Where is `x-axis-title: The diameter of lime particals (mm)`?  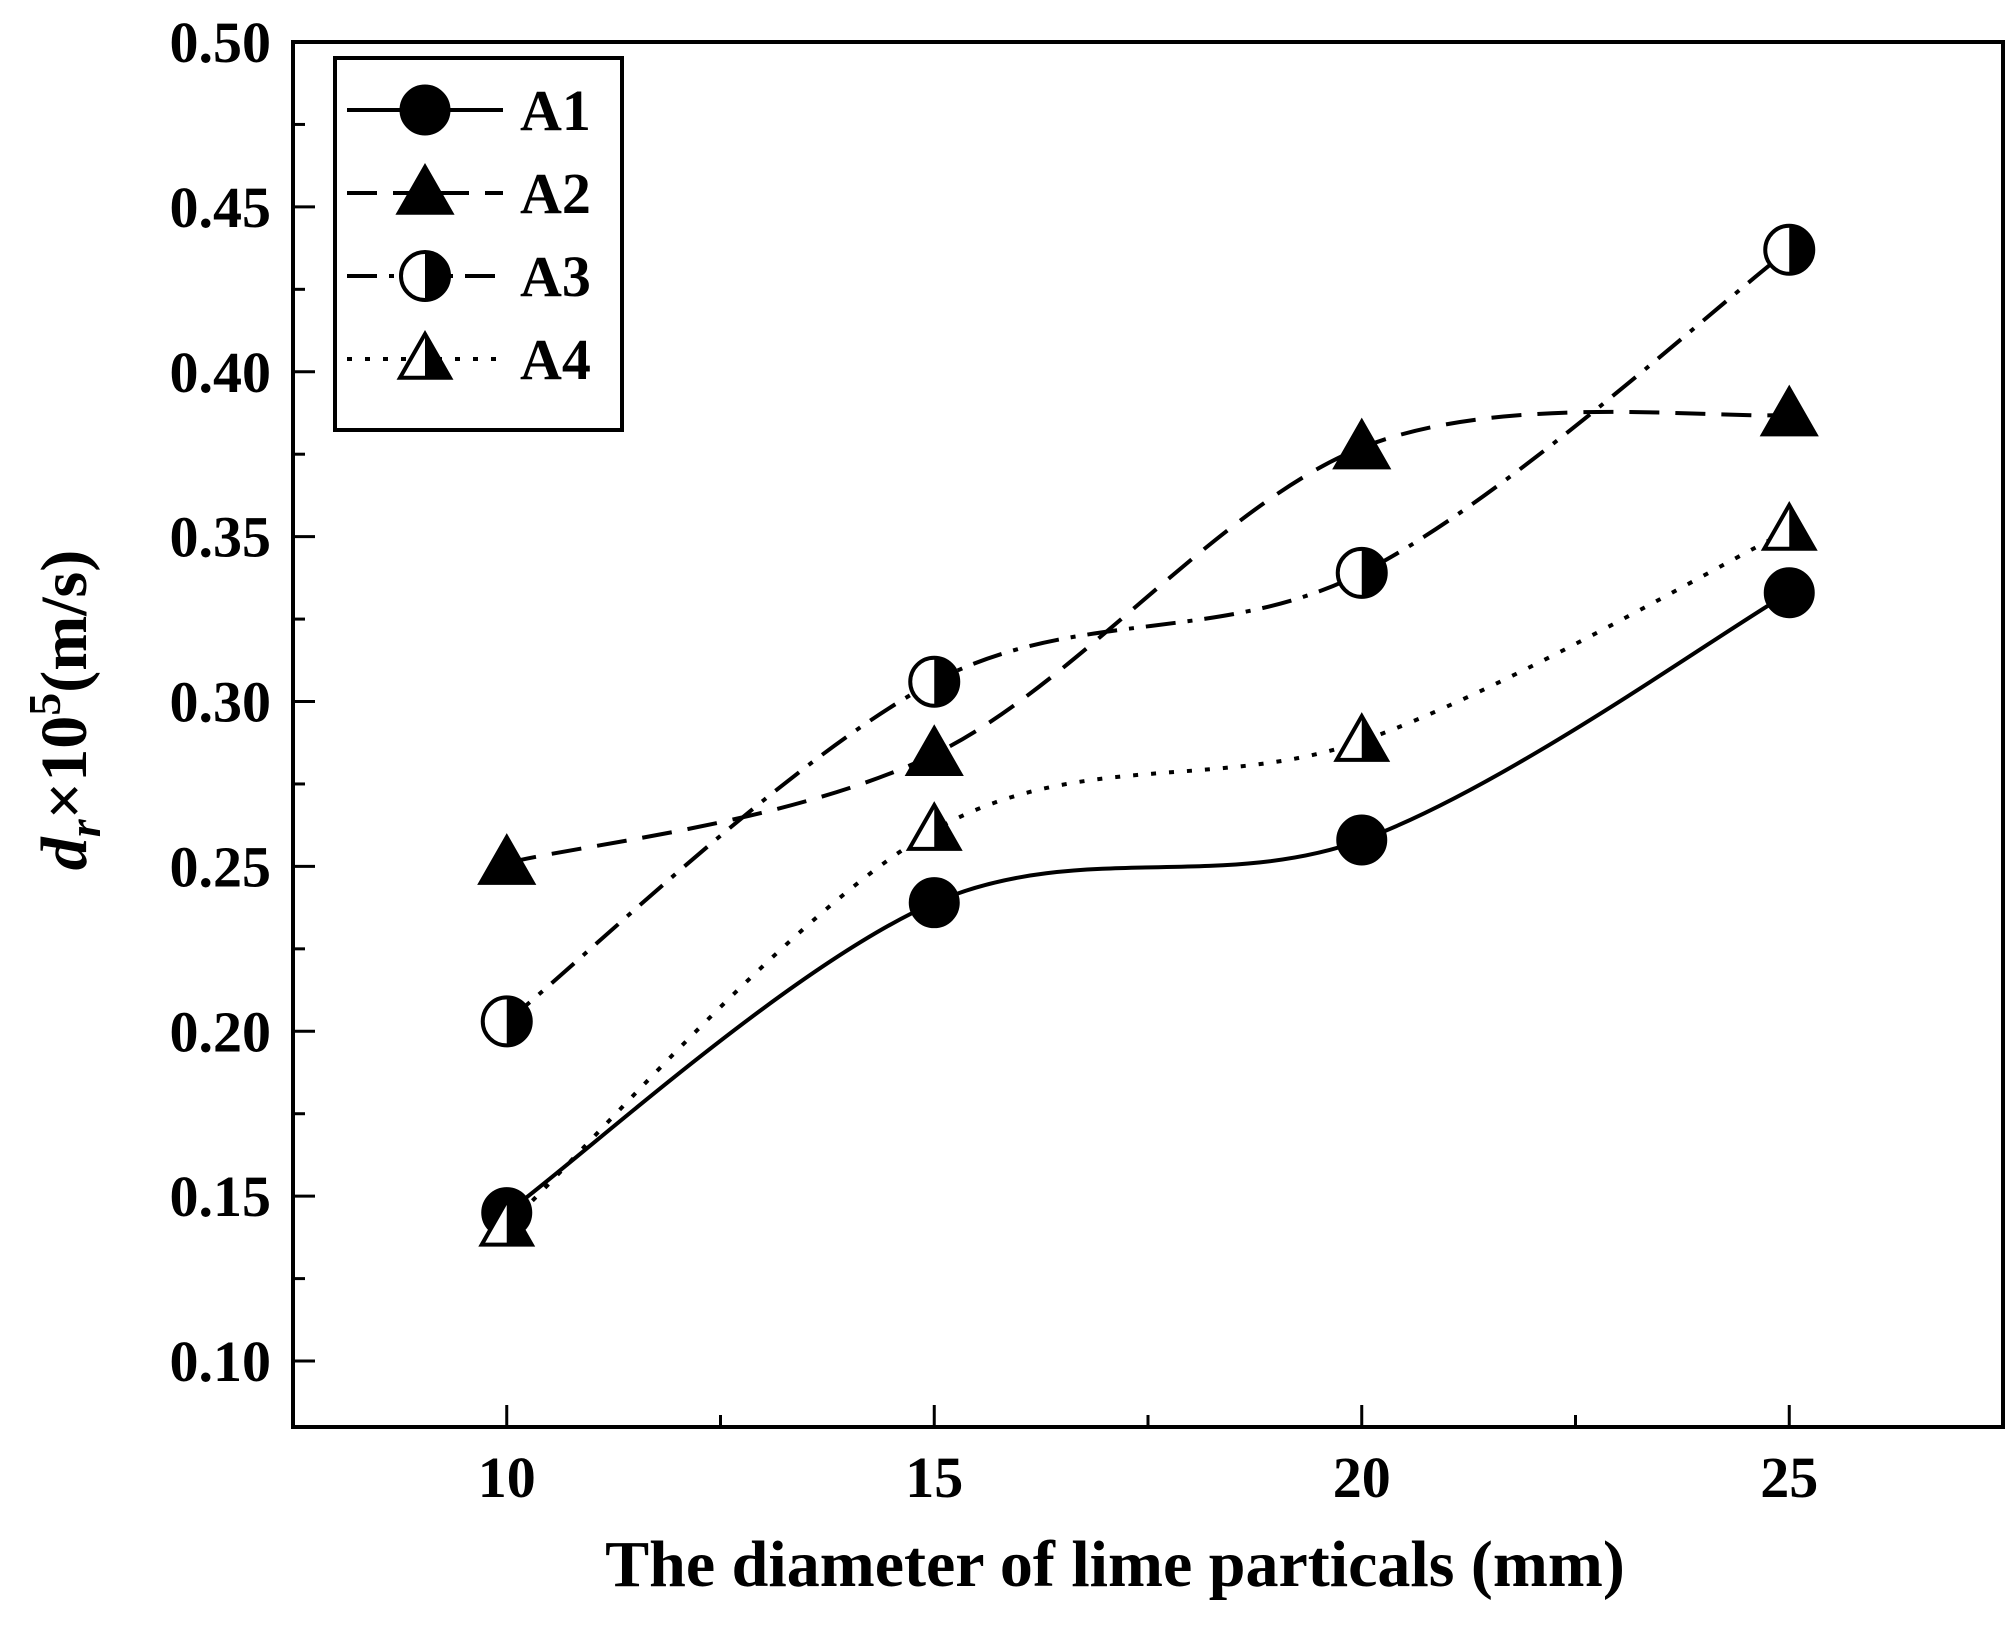
x-axis-title: The diameter of lime particals (mm) is located at coordinates (1115, 1564).